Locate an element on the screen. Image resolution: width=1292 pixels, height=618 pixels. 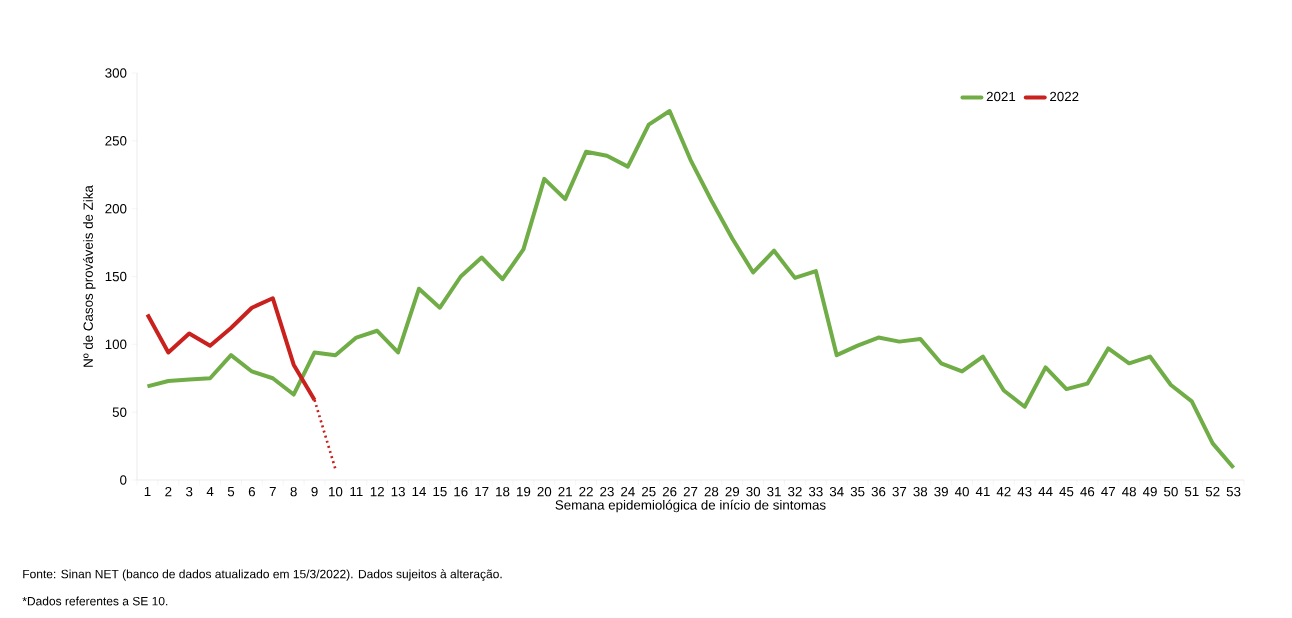
x-tick-label: 44 is located at coordinates (1045, 491).